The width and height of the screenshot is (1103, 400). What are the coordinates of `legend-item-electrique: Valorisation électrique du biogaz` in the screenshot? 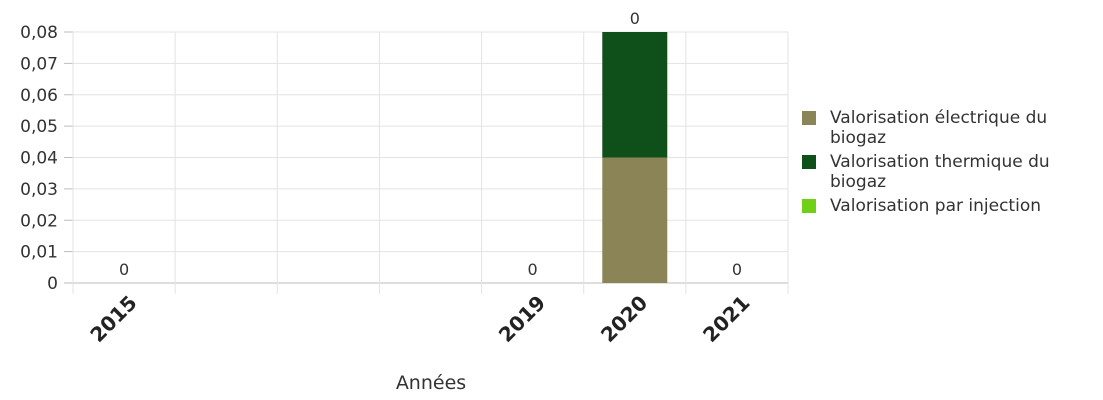 It's located at (949, 128).